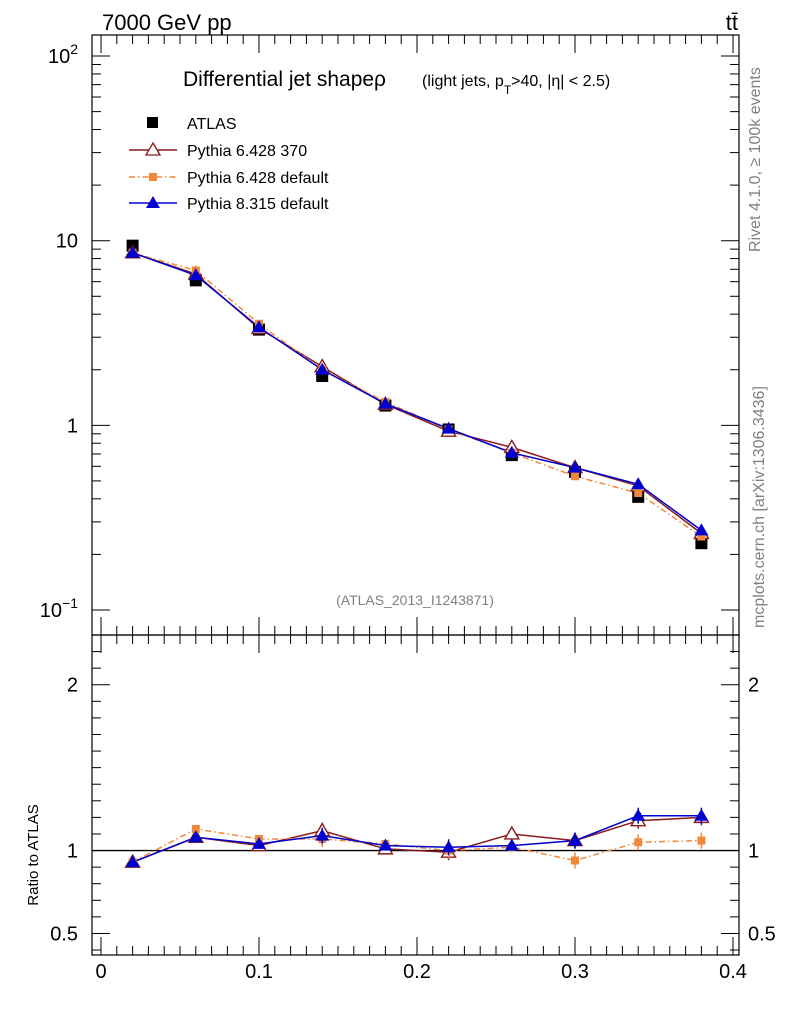 Image resolution: width=786 pixels, height=1024 pixels. I want to click on header-right: tt̄, so click(732, 22).